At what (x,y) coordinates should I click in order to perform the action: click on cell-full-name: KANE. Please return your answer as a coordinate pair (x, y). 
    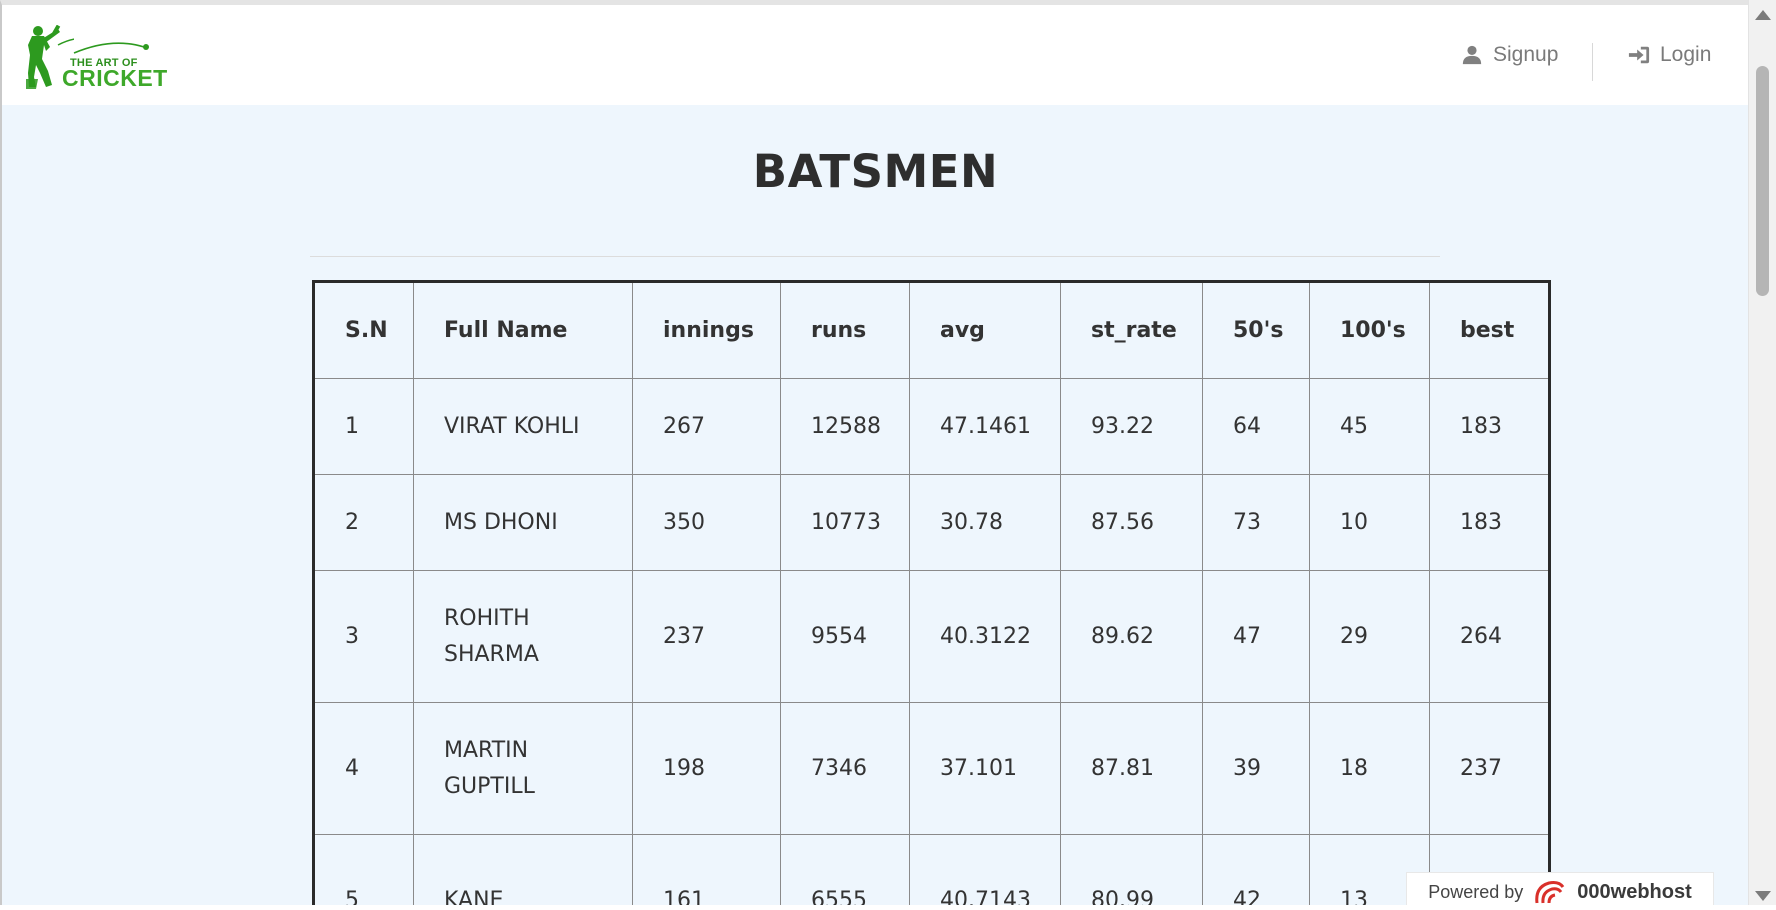
    Looking at the image, I should click on (523, 869).